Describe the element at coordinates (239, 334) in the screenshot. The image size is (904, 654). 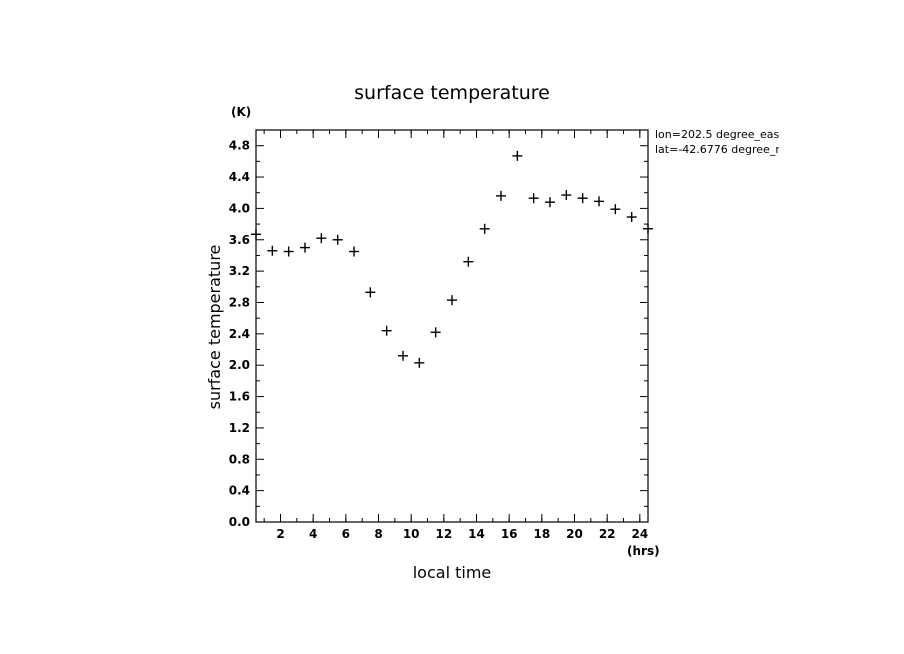
I see `y-tick-label: 2.4` at that location.